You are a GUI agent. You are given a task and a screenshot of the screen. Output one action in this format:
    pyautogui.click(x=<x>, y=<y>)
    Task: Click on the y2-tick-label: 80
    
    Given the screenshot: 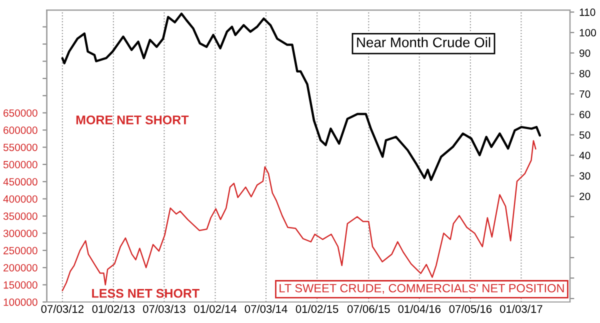 What is the action you would take?
    pyautogui.click(x=584, y=74)
    